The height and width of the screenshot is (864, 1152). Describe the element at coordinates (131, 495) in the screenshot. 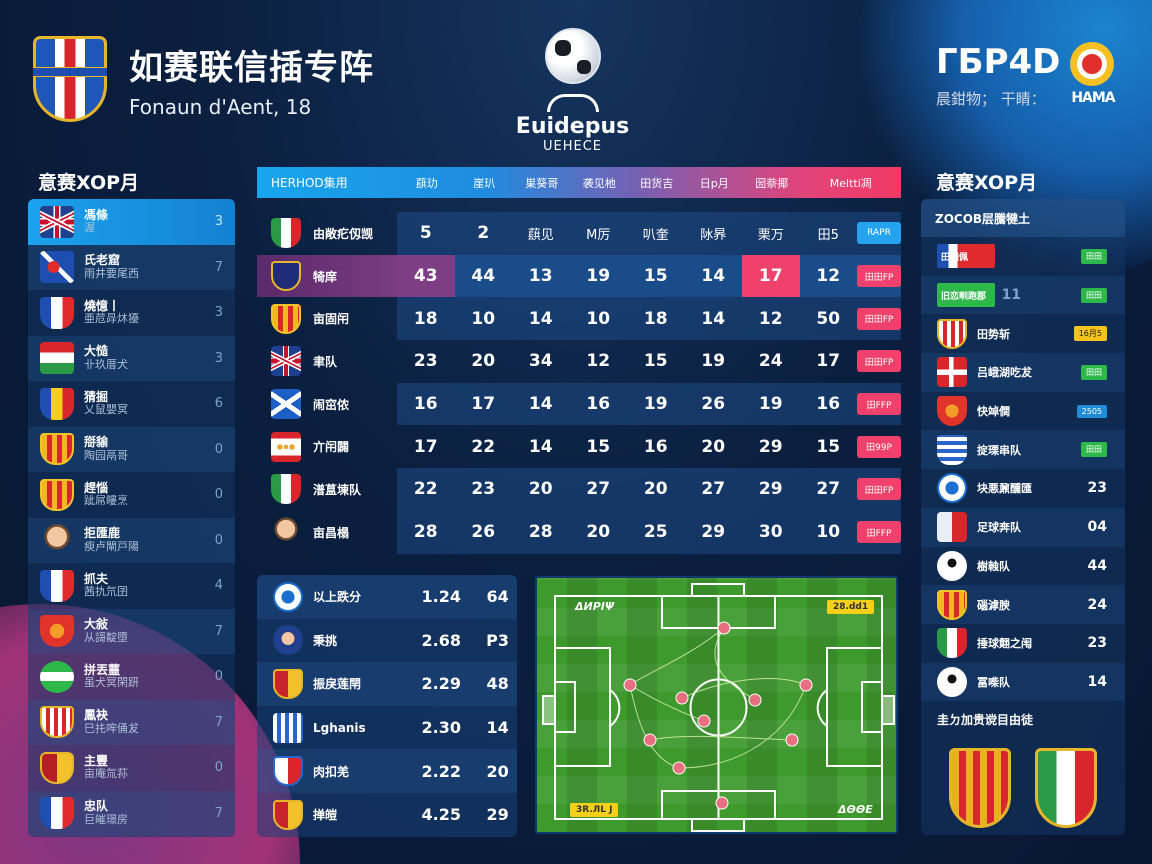

I see `sidebar-item: 趕惱 跐屌瞜烹 0` at that location.